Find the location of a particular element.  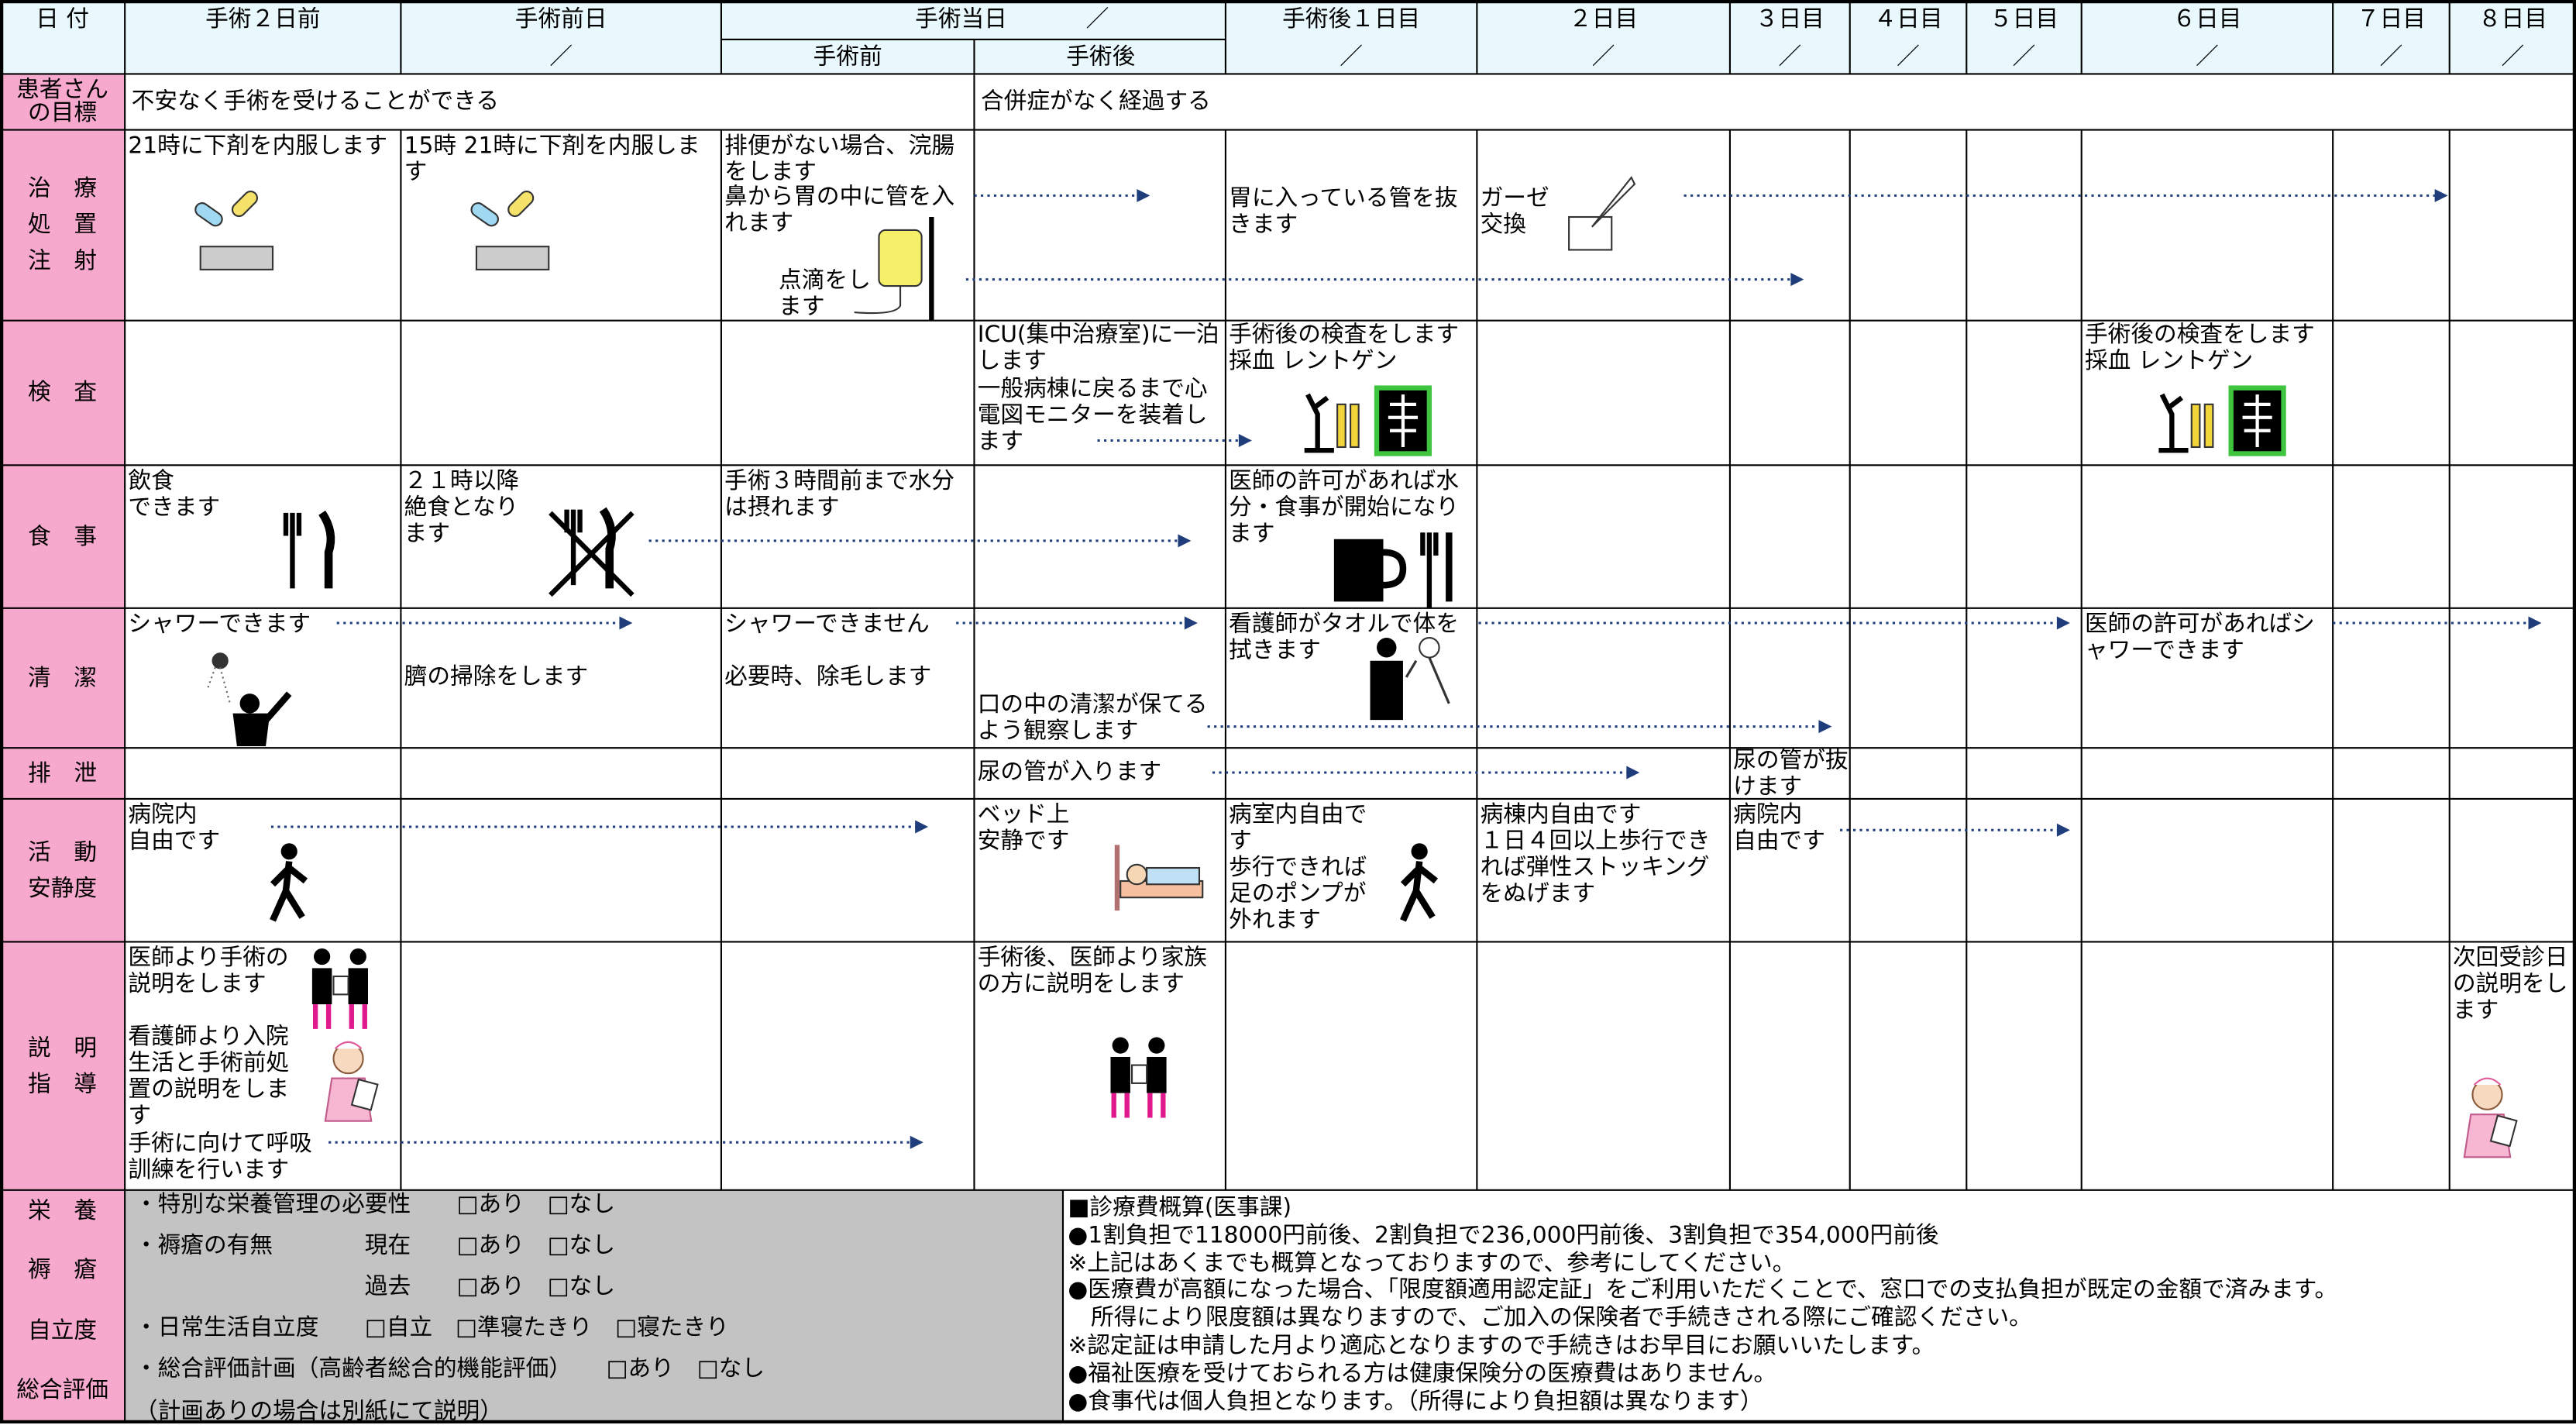

cell-text: 自由です is located at coordinates (1779, 842).